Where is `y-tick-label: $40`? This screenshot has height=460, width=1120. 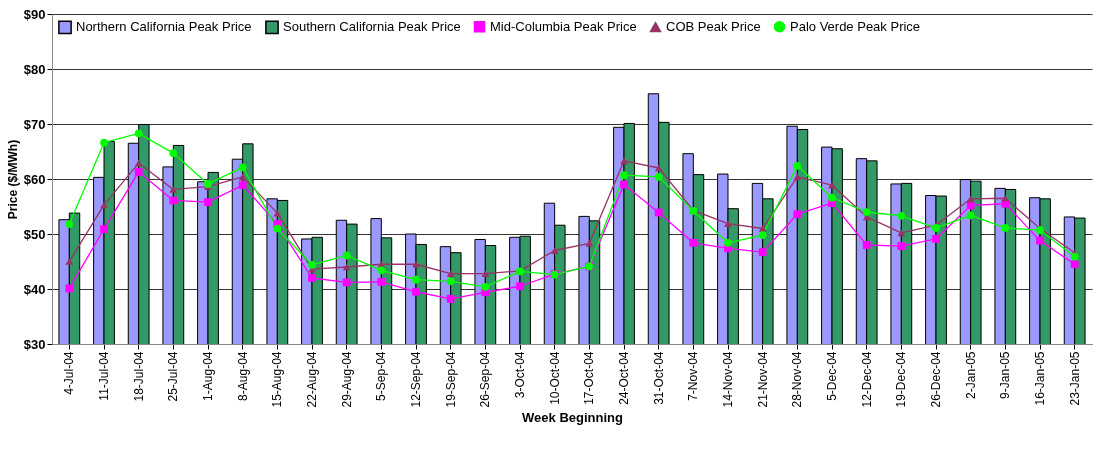 y-tick-label: $40 is located at coordinates (34, 289).